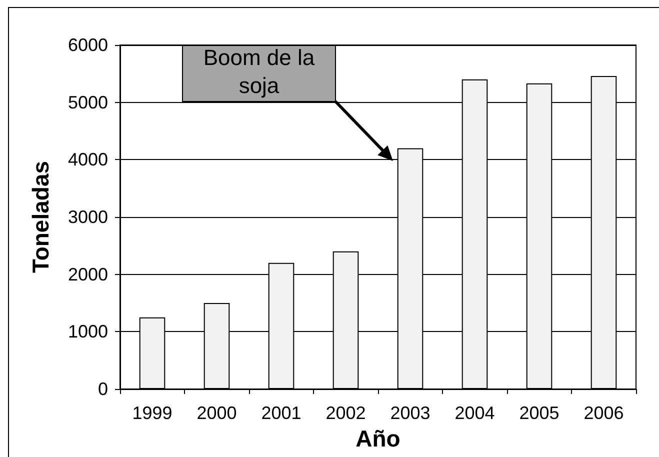 The width and height of the screenshot is (659, 457). What do you see at coordinates (152, 413) in the screenshot?
I see `x-tick-label: 1999` at bounding box center [152, 413].